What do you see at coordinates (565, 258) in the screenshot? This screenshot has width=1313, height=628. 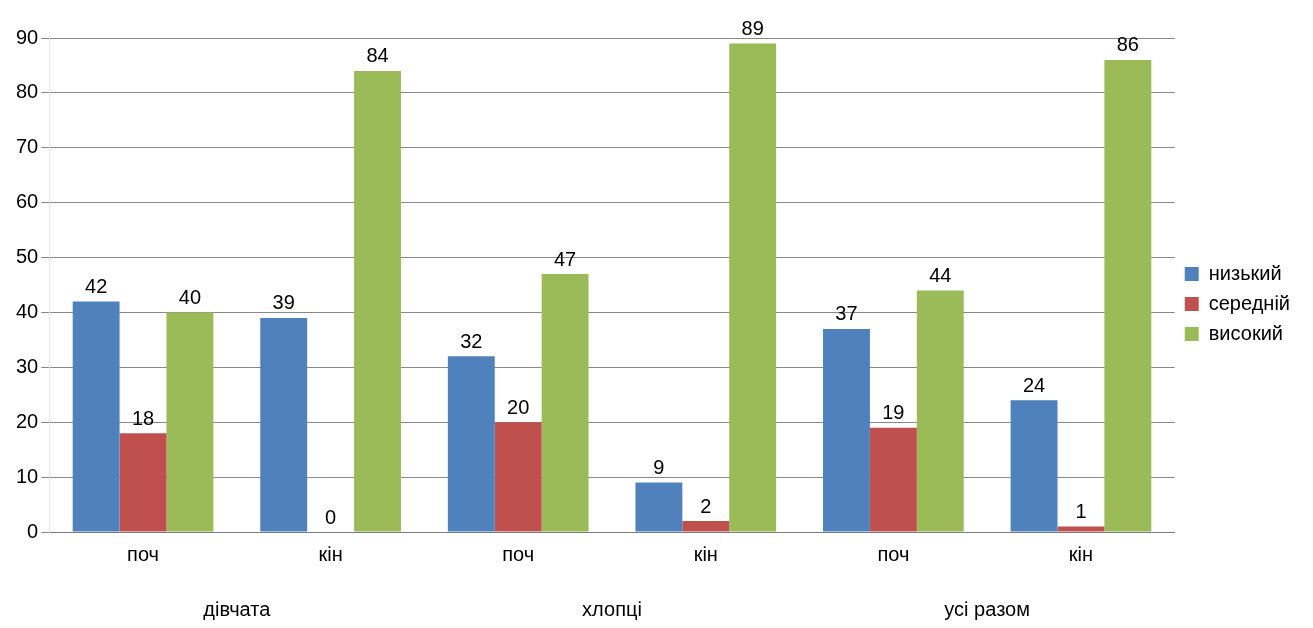 I see `data-label: 47` at bounding box center [565, 258].